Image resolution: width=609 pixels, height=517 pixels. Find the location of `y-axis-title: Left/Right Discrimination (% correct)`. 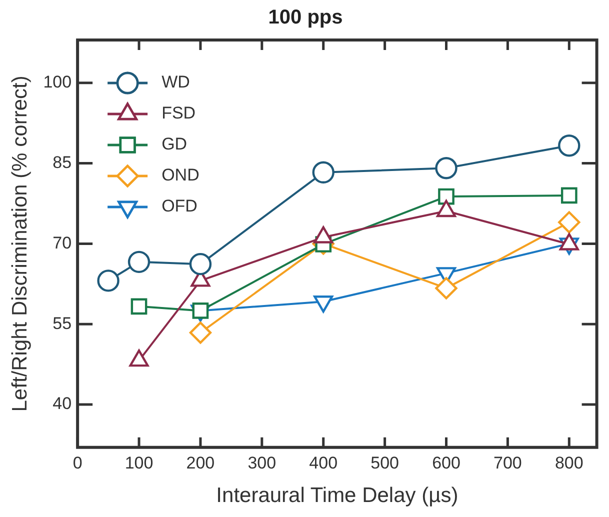

y-axis-title: Left/Right Discrimination (% correct) is located at coordinates (20, 244).